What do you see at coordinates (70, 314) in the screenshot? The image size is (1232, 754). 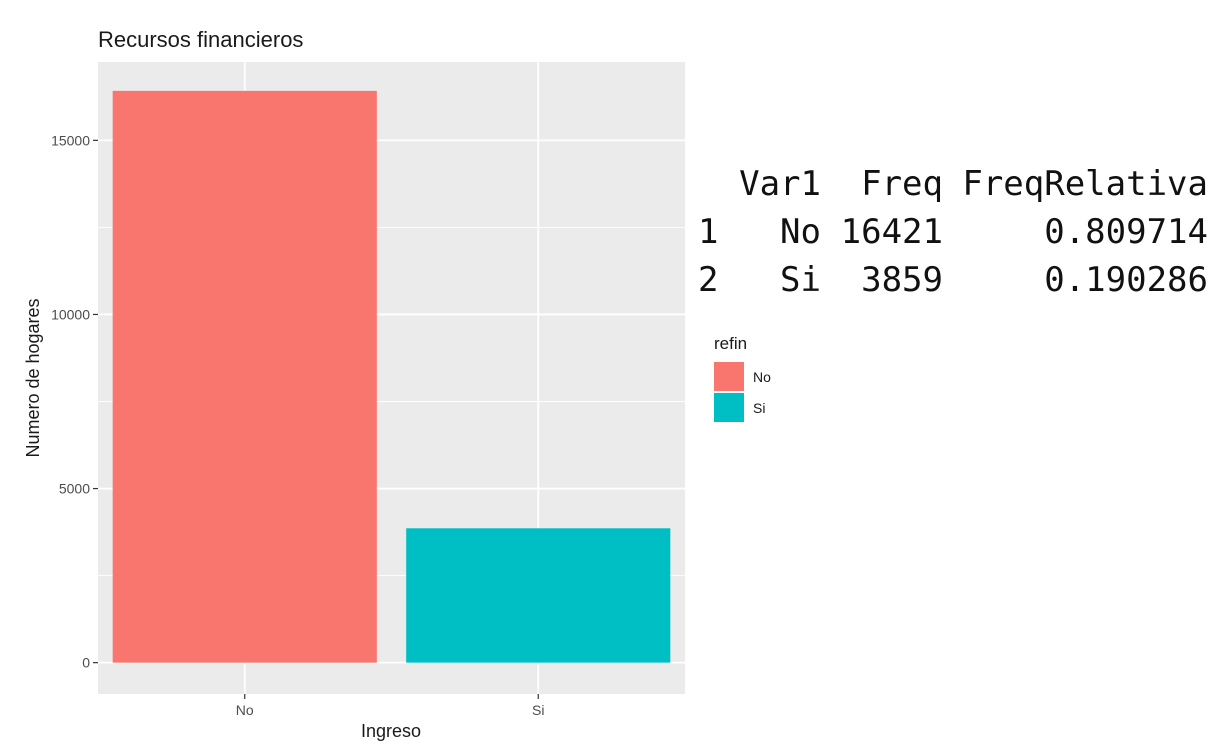 I see `y-tick-label: 10000` at bounding box center [70, 314].